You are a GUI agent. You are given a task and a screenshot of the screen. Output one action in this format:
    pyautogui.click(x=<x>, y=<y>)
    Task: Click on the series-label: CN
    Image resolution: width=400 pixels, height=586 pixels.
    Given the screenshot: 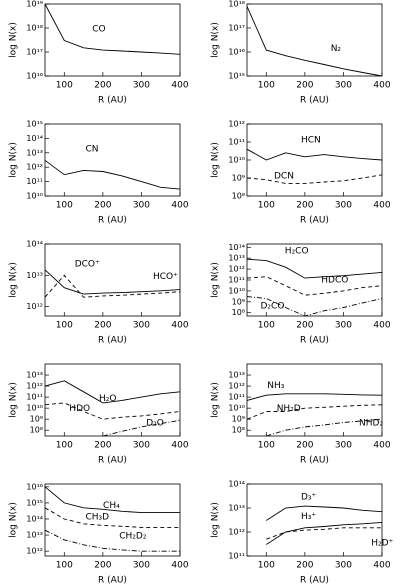 What is the action you would take?
    pyautogui.click(x=92, y=150)
    